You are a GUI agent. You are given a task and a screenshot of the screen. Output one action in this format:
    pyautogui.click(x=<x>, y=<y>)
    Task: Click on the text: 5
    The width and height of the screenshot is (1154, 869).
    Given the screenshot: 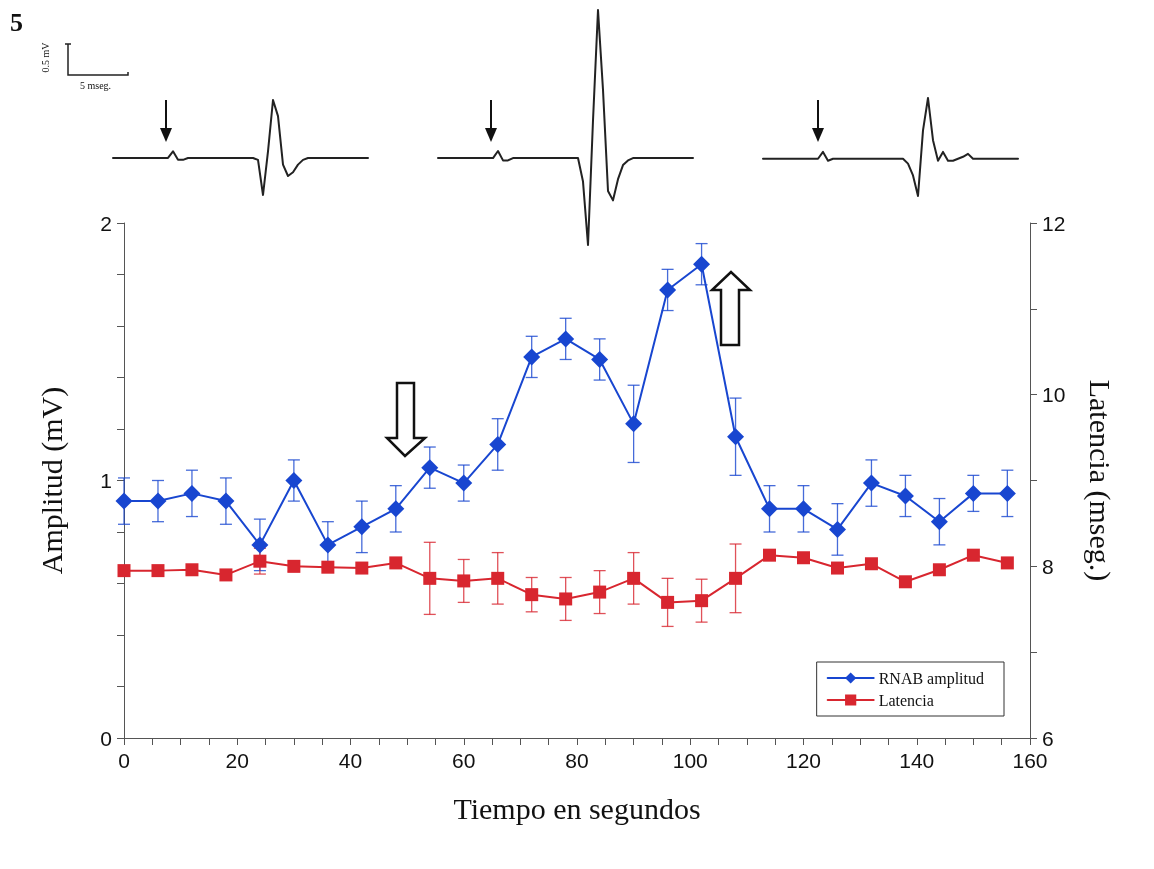 What is the action you would take?
    pyautogui.click(x=16, y=23)
    